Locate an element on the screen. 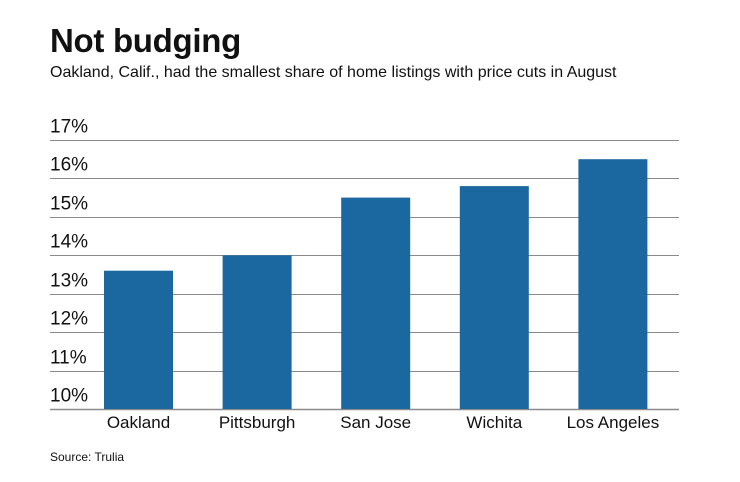  y-tick-label: 14% is located at coordinates (69, 242).